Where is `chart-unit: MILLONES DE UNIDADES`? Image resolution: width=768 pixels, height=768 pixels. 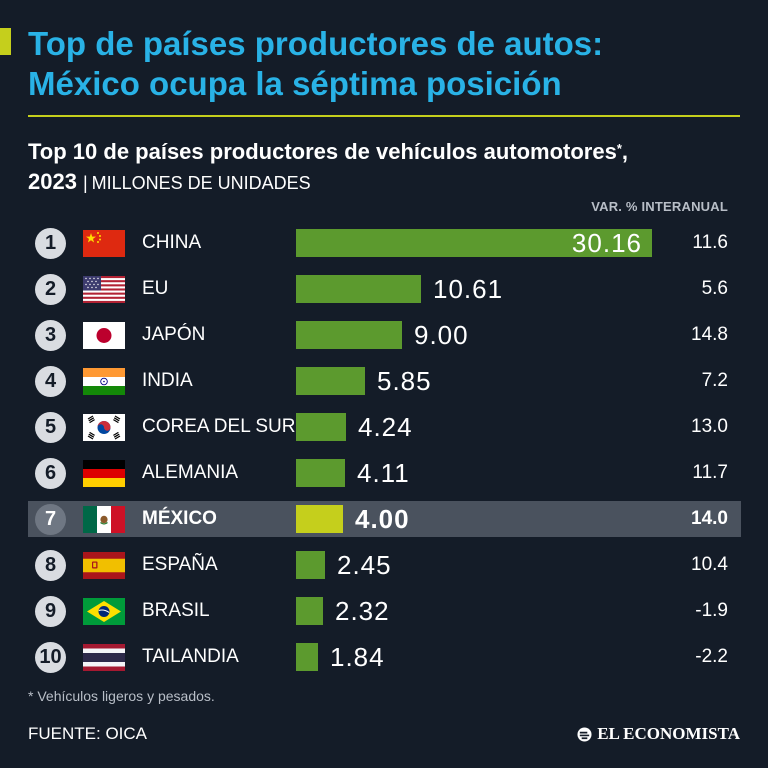 chart-unit: MILLONES DE UNIDADES is located at coordinates (201, 183).